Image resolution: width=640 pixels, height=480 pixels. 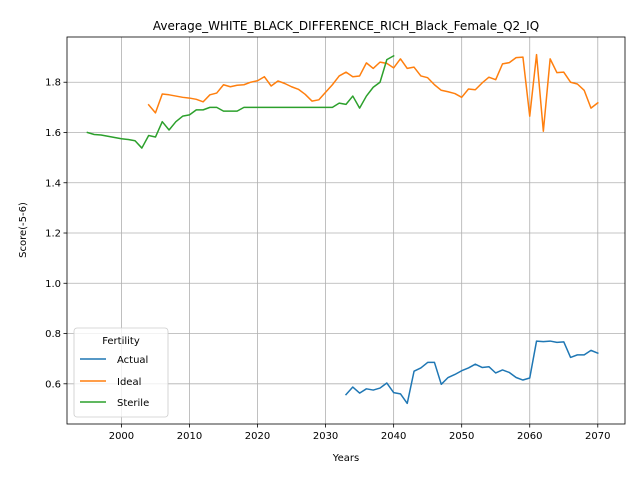 I want to click on legend-title: Fertility, so click(x=121, y=341).